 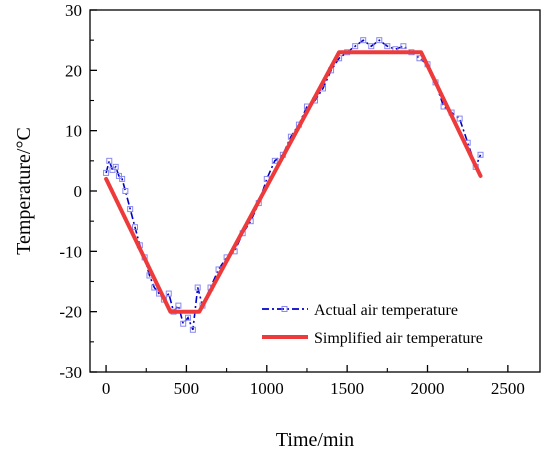 I want to click on x-tick-label: 2500, so click(x=508, y=388).